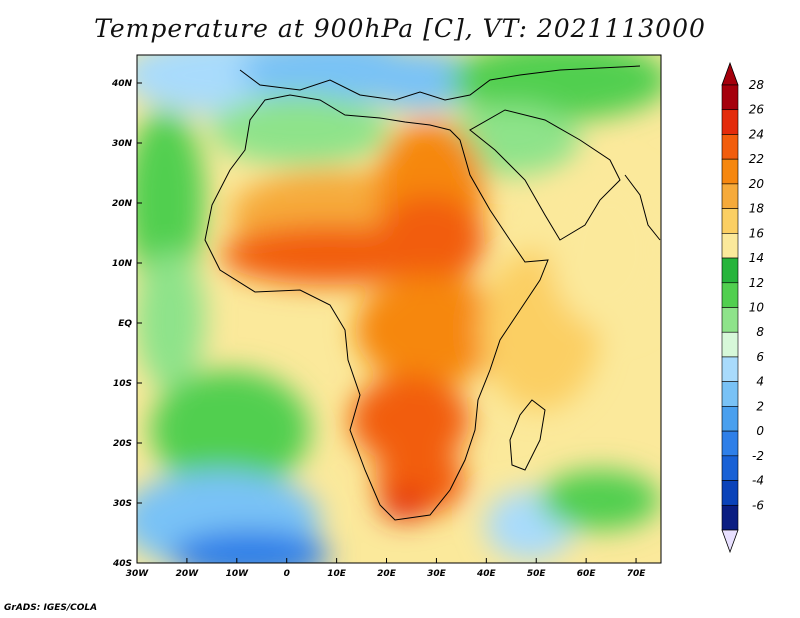 The image size is (800, 618). Describe the element at coordinates (760, 406) in the screenshot. I see `colorbar-label: 2` at that location.